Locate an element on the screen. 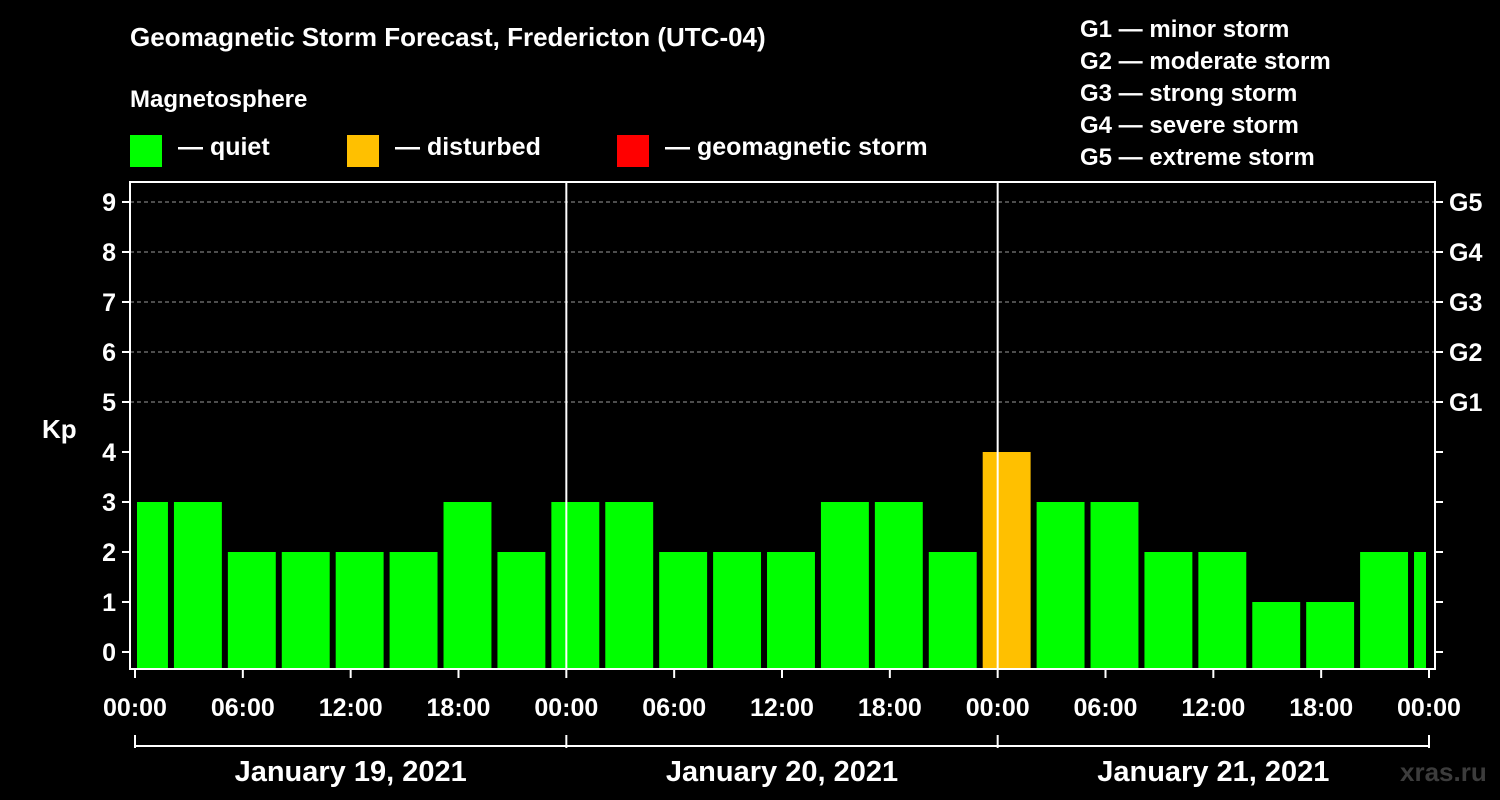 Image resolution: width=1500 pixels, height=800 pixels. day-label: January 20, 2021 is located at coordinates (782, 772).